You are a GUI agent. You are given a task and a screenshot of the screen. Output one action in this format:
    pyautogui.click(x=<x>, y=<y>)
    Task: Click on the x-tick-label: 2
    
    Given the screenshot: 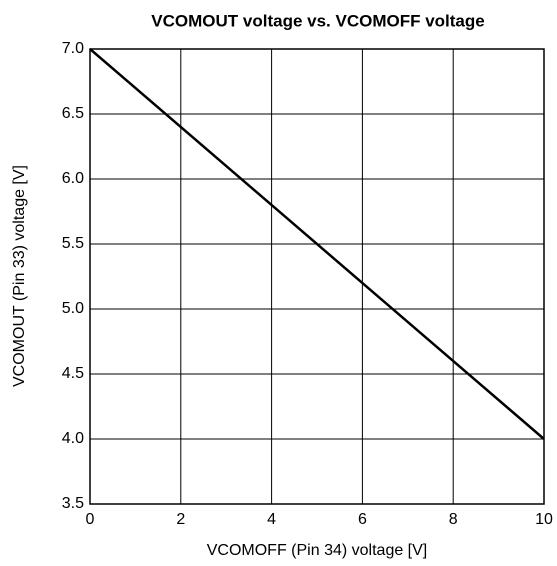 What is the action you would take?
    pyautogui.click(x=180, y=519)
    